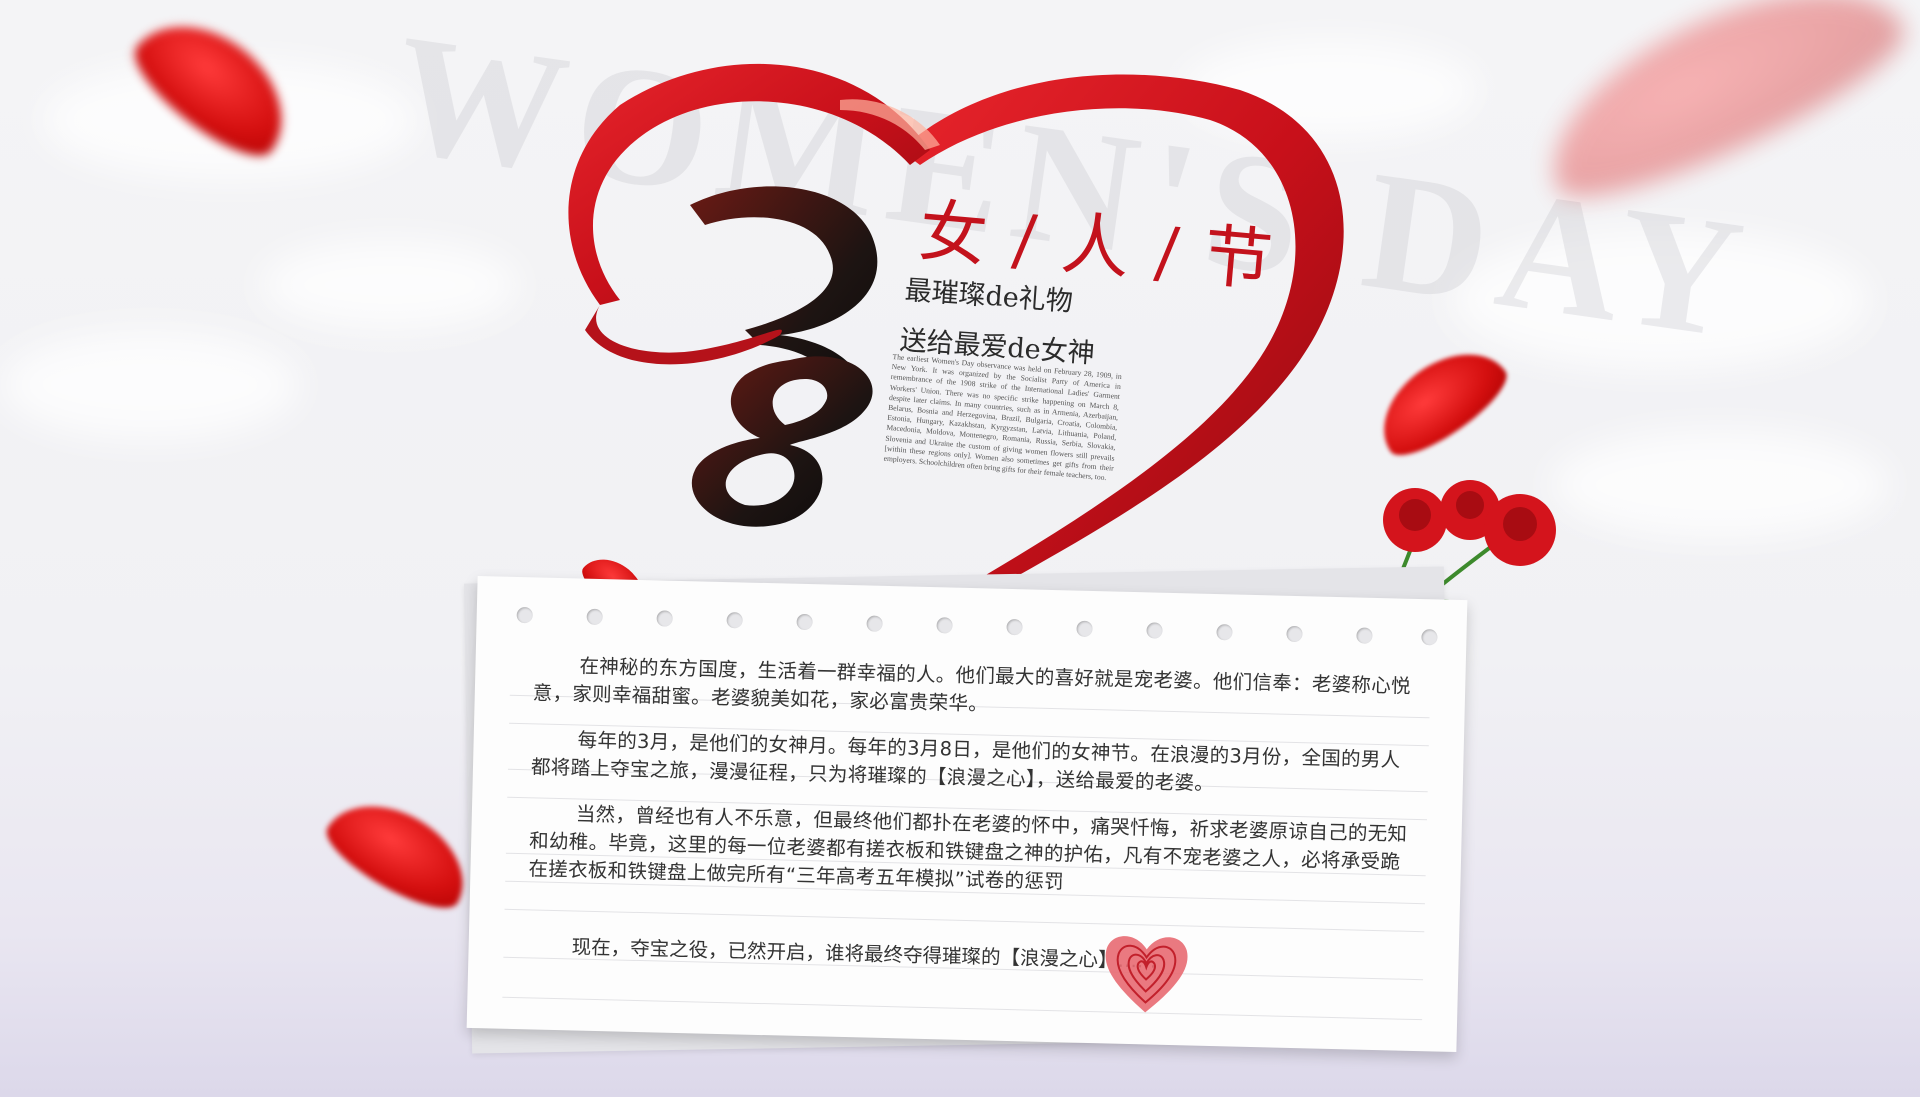 The height and width of the screenshot is (1097, 1920). What do you see at coordinates (1108, 239) in the screenshot?
I see `title-block: 女/人/节` at bounding box center [1108, 239].